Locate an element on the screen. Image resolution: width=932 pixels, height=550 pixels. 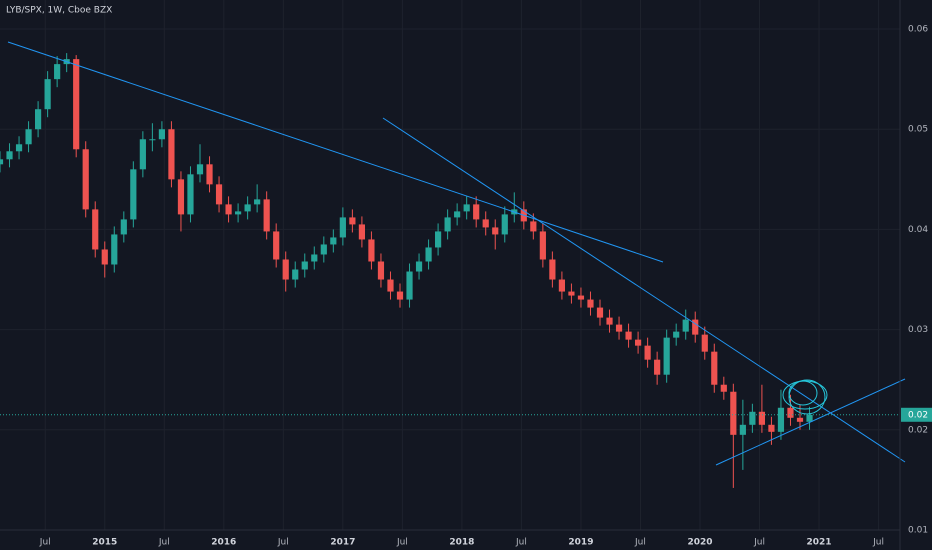
y-tick-label: 0.04 is located at coordinates (918, 230).